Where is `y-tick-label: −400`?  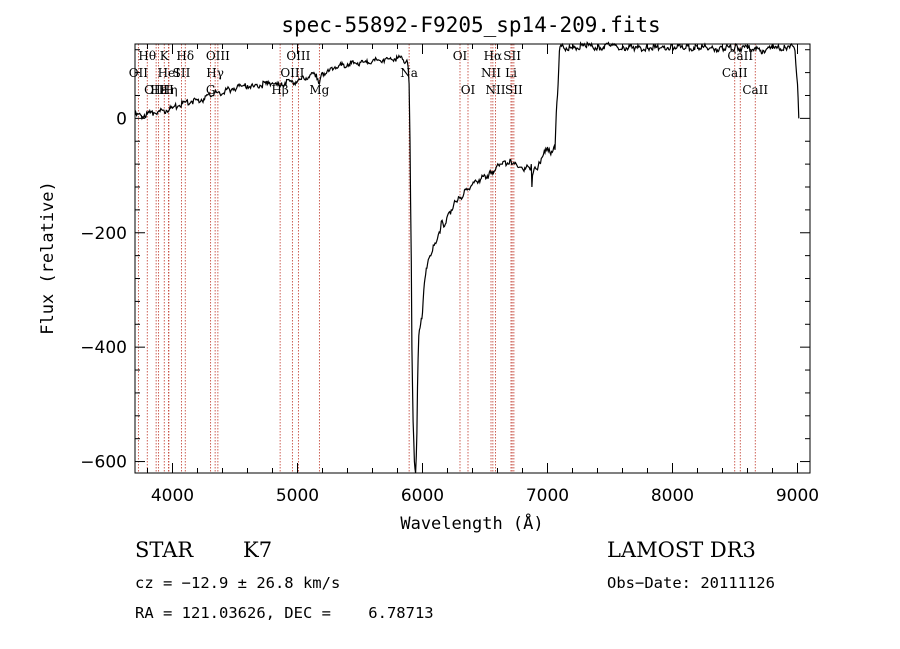 y-tick-label: −400 is located at coordinates (103, 348).